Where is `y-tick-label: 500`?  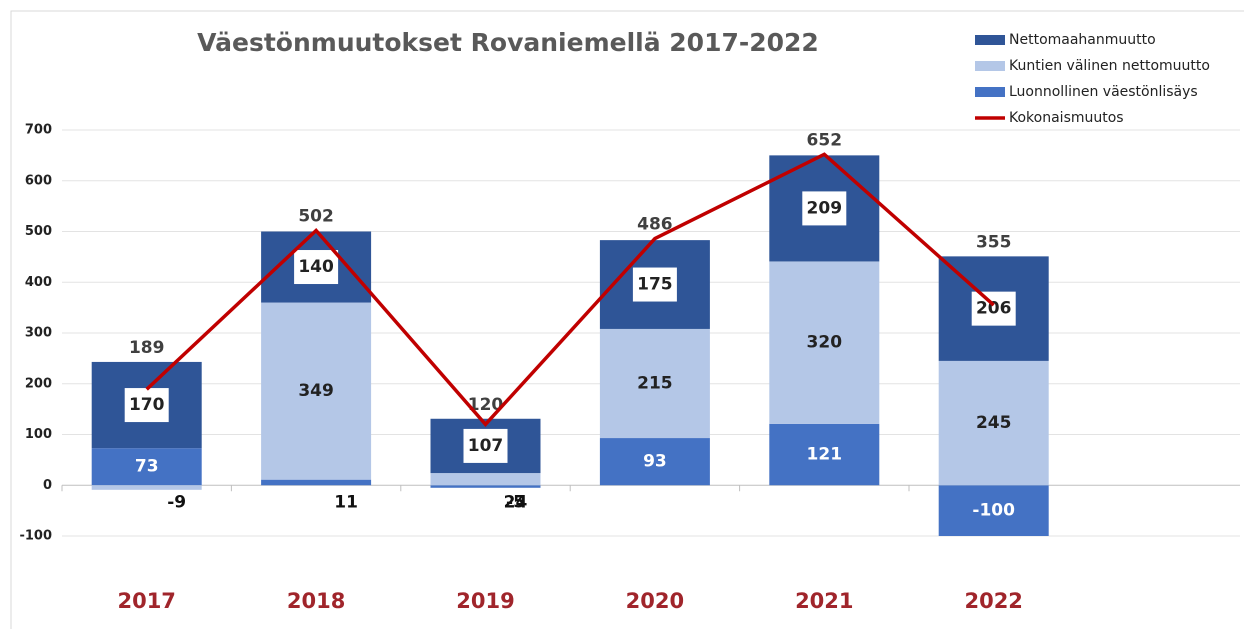
y-tick-label: 500 is located at coordinates (38, 231).